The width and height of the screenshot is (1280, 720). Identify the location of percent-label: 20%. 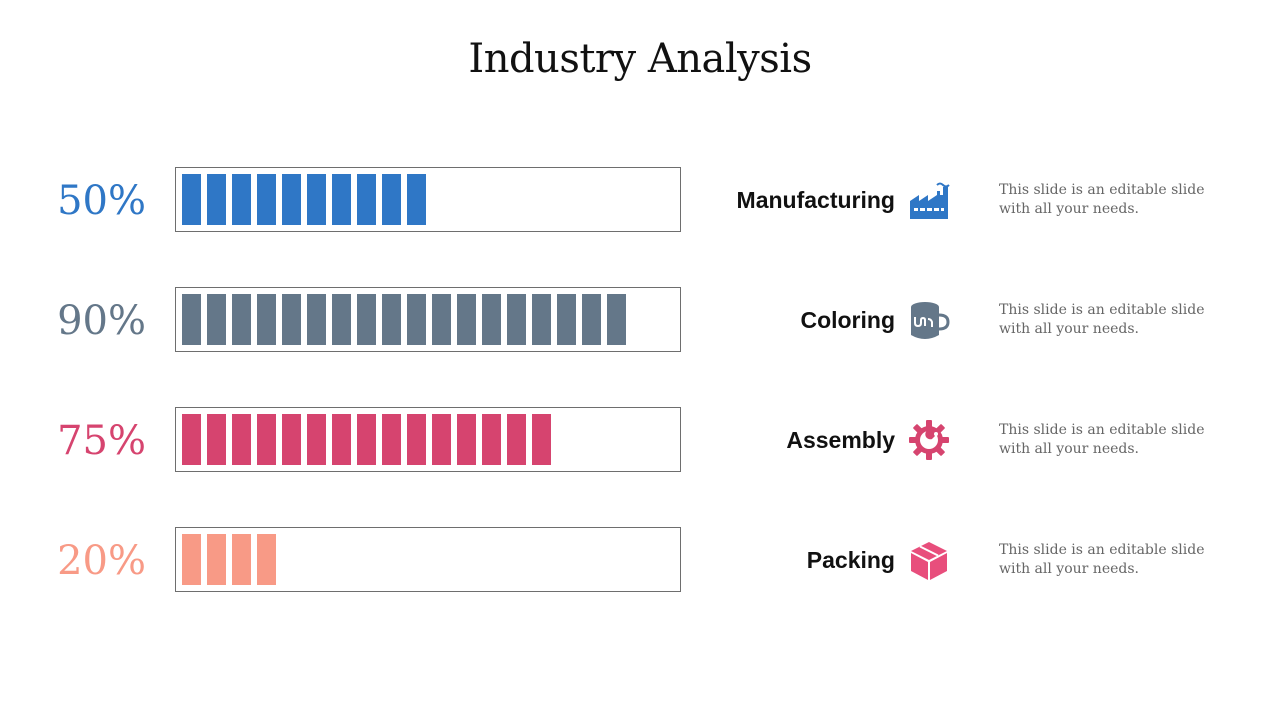
(101, 561).